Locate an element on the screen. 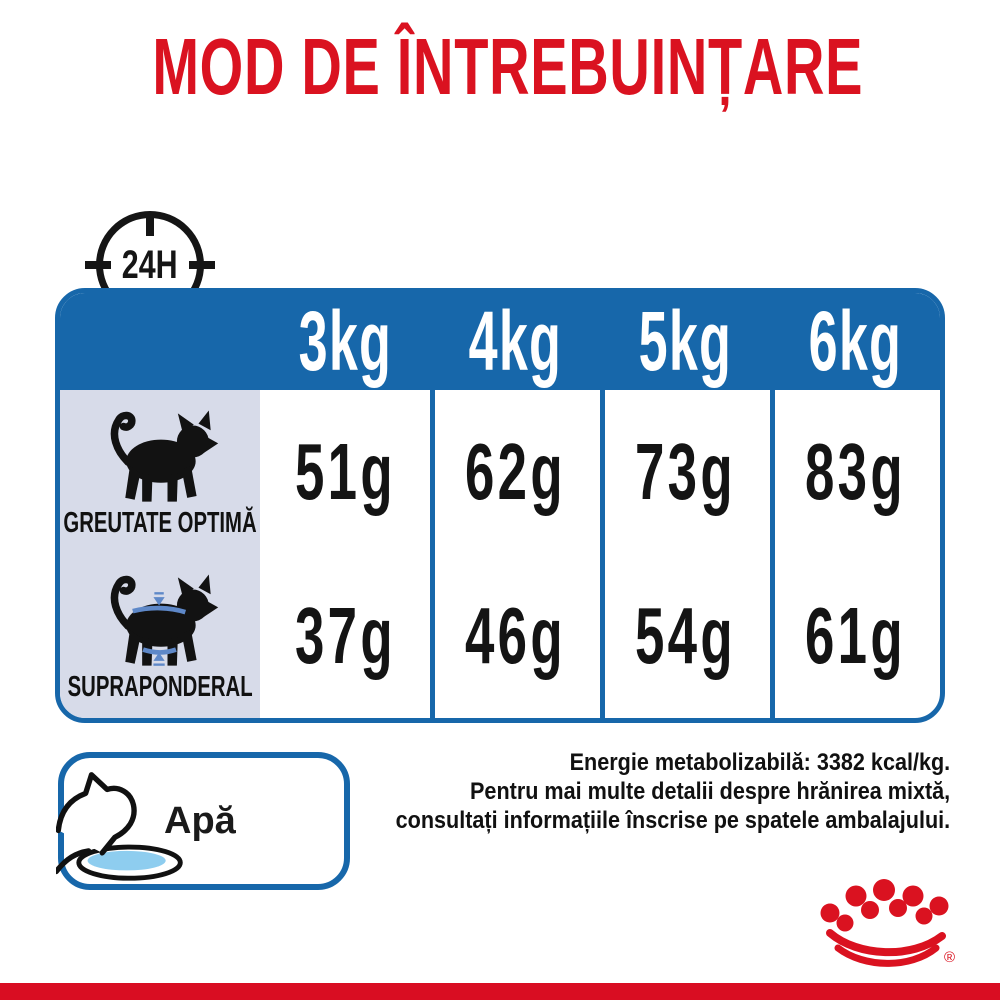 Image resolution: width=1000 pixels, height=1000 pixels. value-optimal-5kg: 73g is located at coordinates (685, 471).